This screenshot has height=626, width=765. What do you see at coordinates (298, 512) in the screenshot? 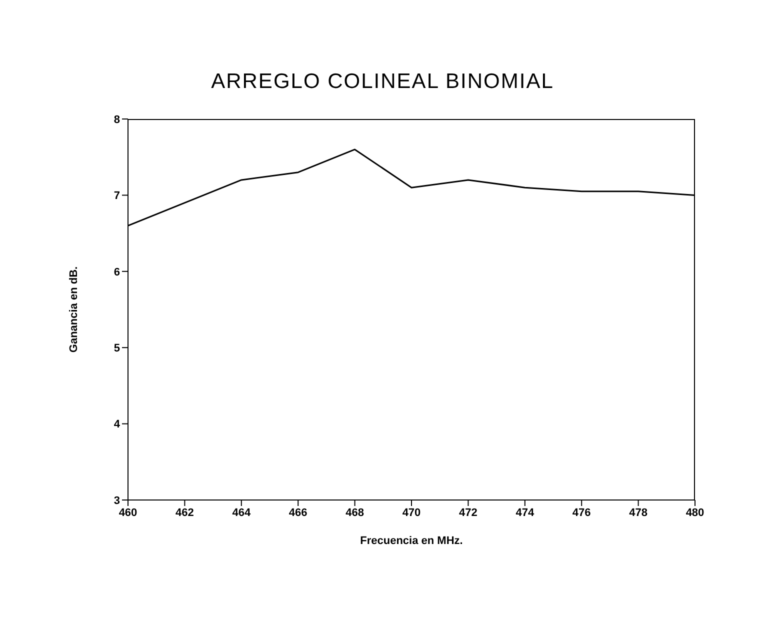
I see `x-tick-label: 466` at bounding box center [298, 512].